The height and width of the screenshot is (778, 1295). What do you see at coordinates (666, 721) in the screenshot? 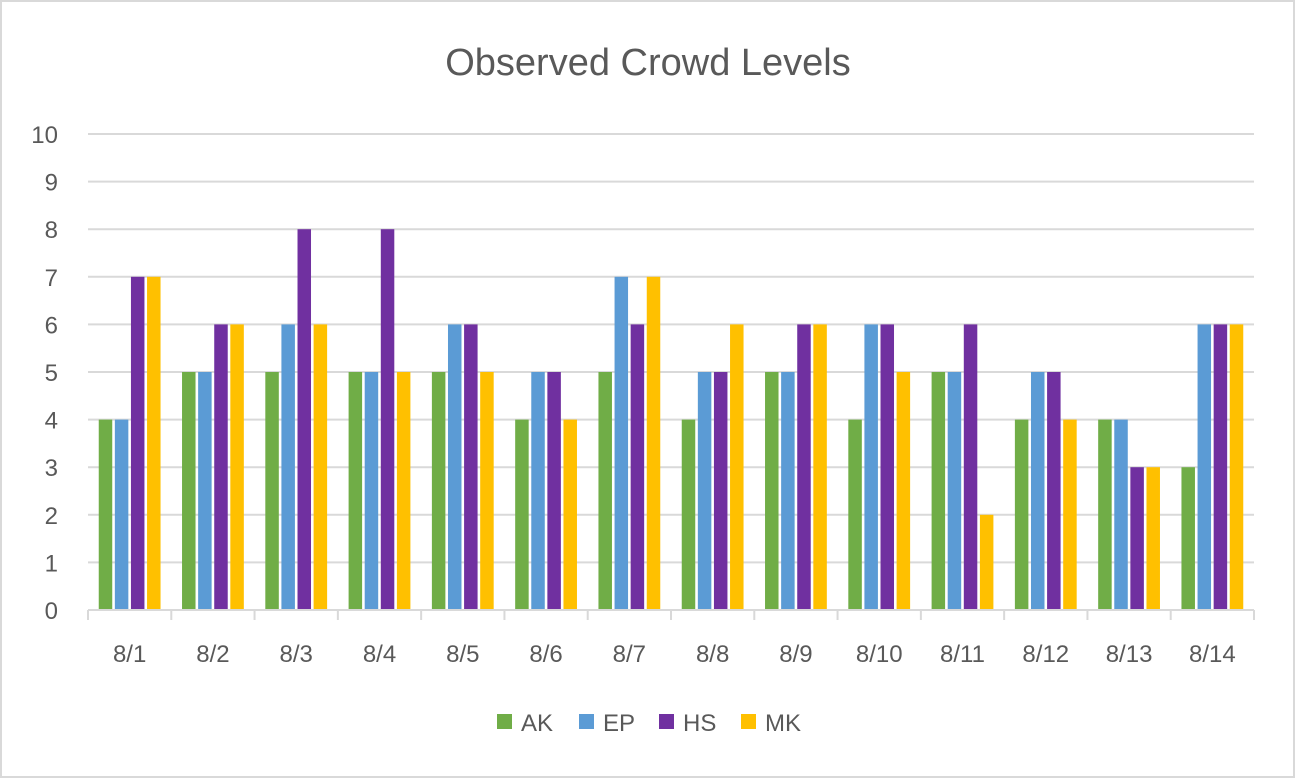
I see `legend-swatch-hs` at bounding box center [666, 721].